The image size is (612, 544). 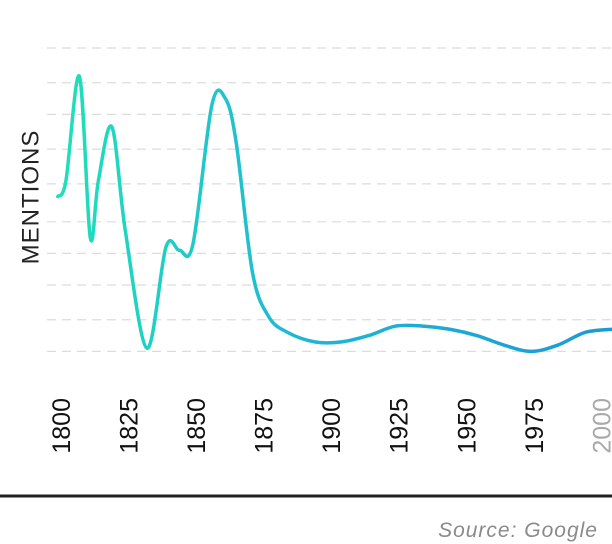 I want to click on x-tick-label-1850: 1850, so click(x=197, y=426).